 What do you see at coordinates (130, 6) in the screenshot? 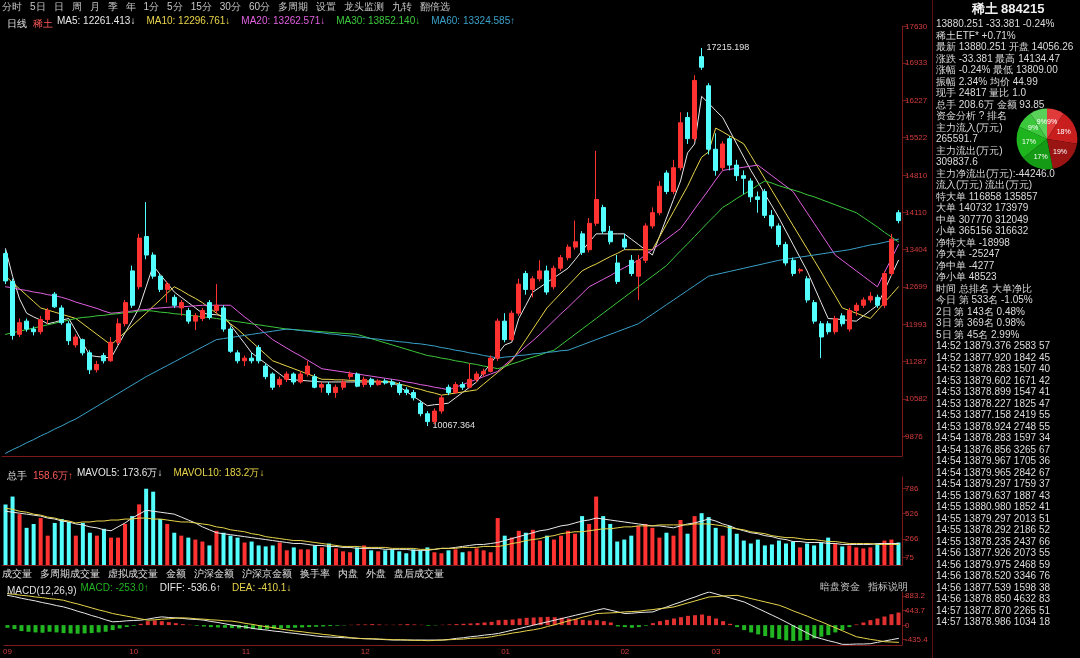
I see `text: 年` at bounding box center [130, 6].